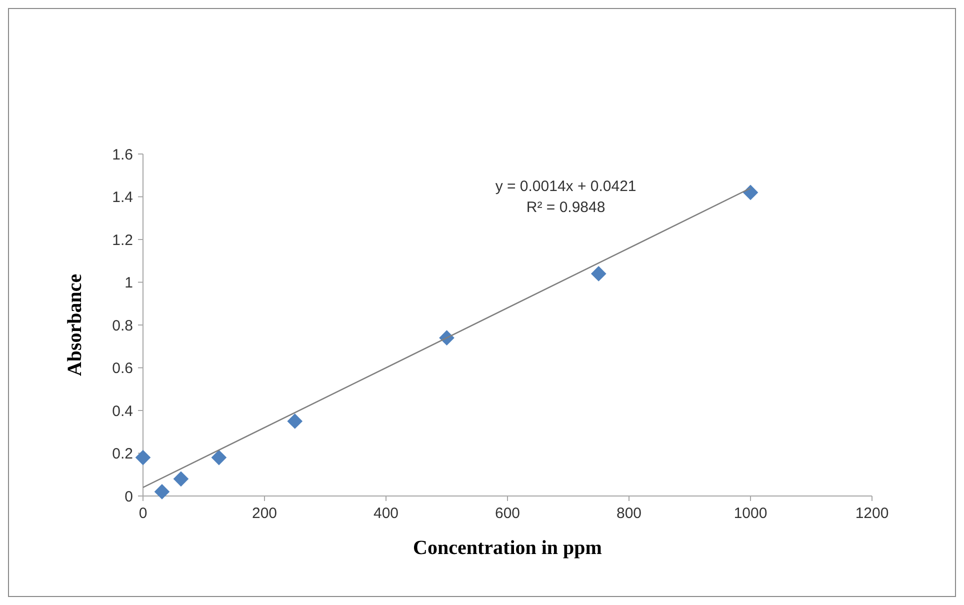 The image size is (964, 605). Describe the element at coordinates (507, 548) in the screenshot. I see `x-axis-title: Concentration in ppm` at that location.